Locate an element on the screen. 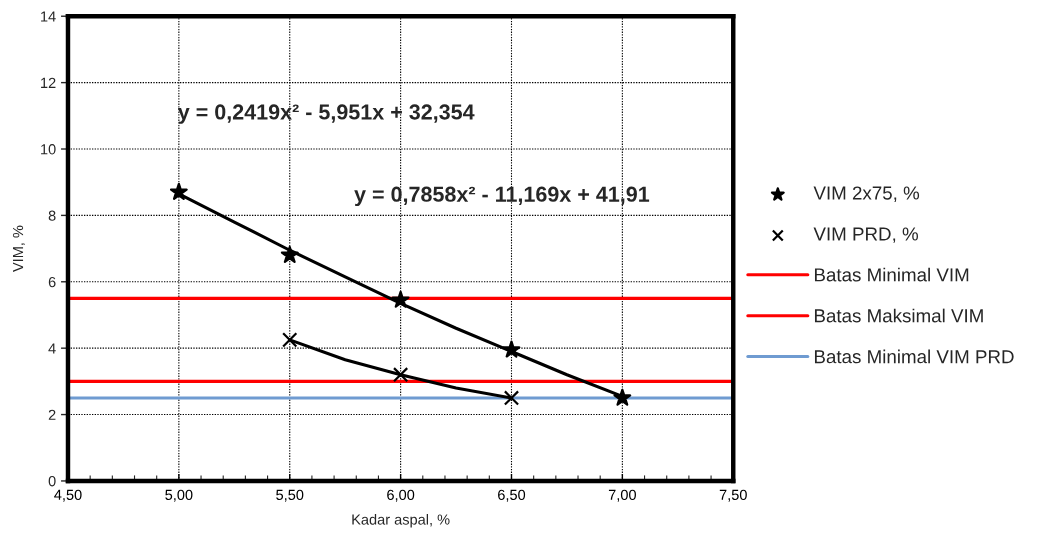  x-tick-label: 6,50 is located at coordinates (512, 495).